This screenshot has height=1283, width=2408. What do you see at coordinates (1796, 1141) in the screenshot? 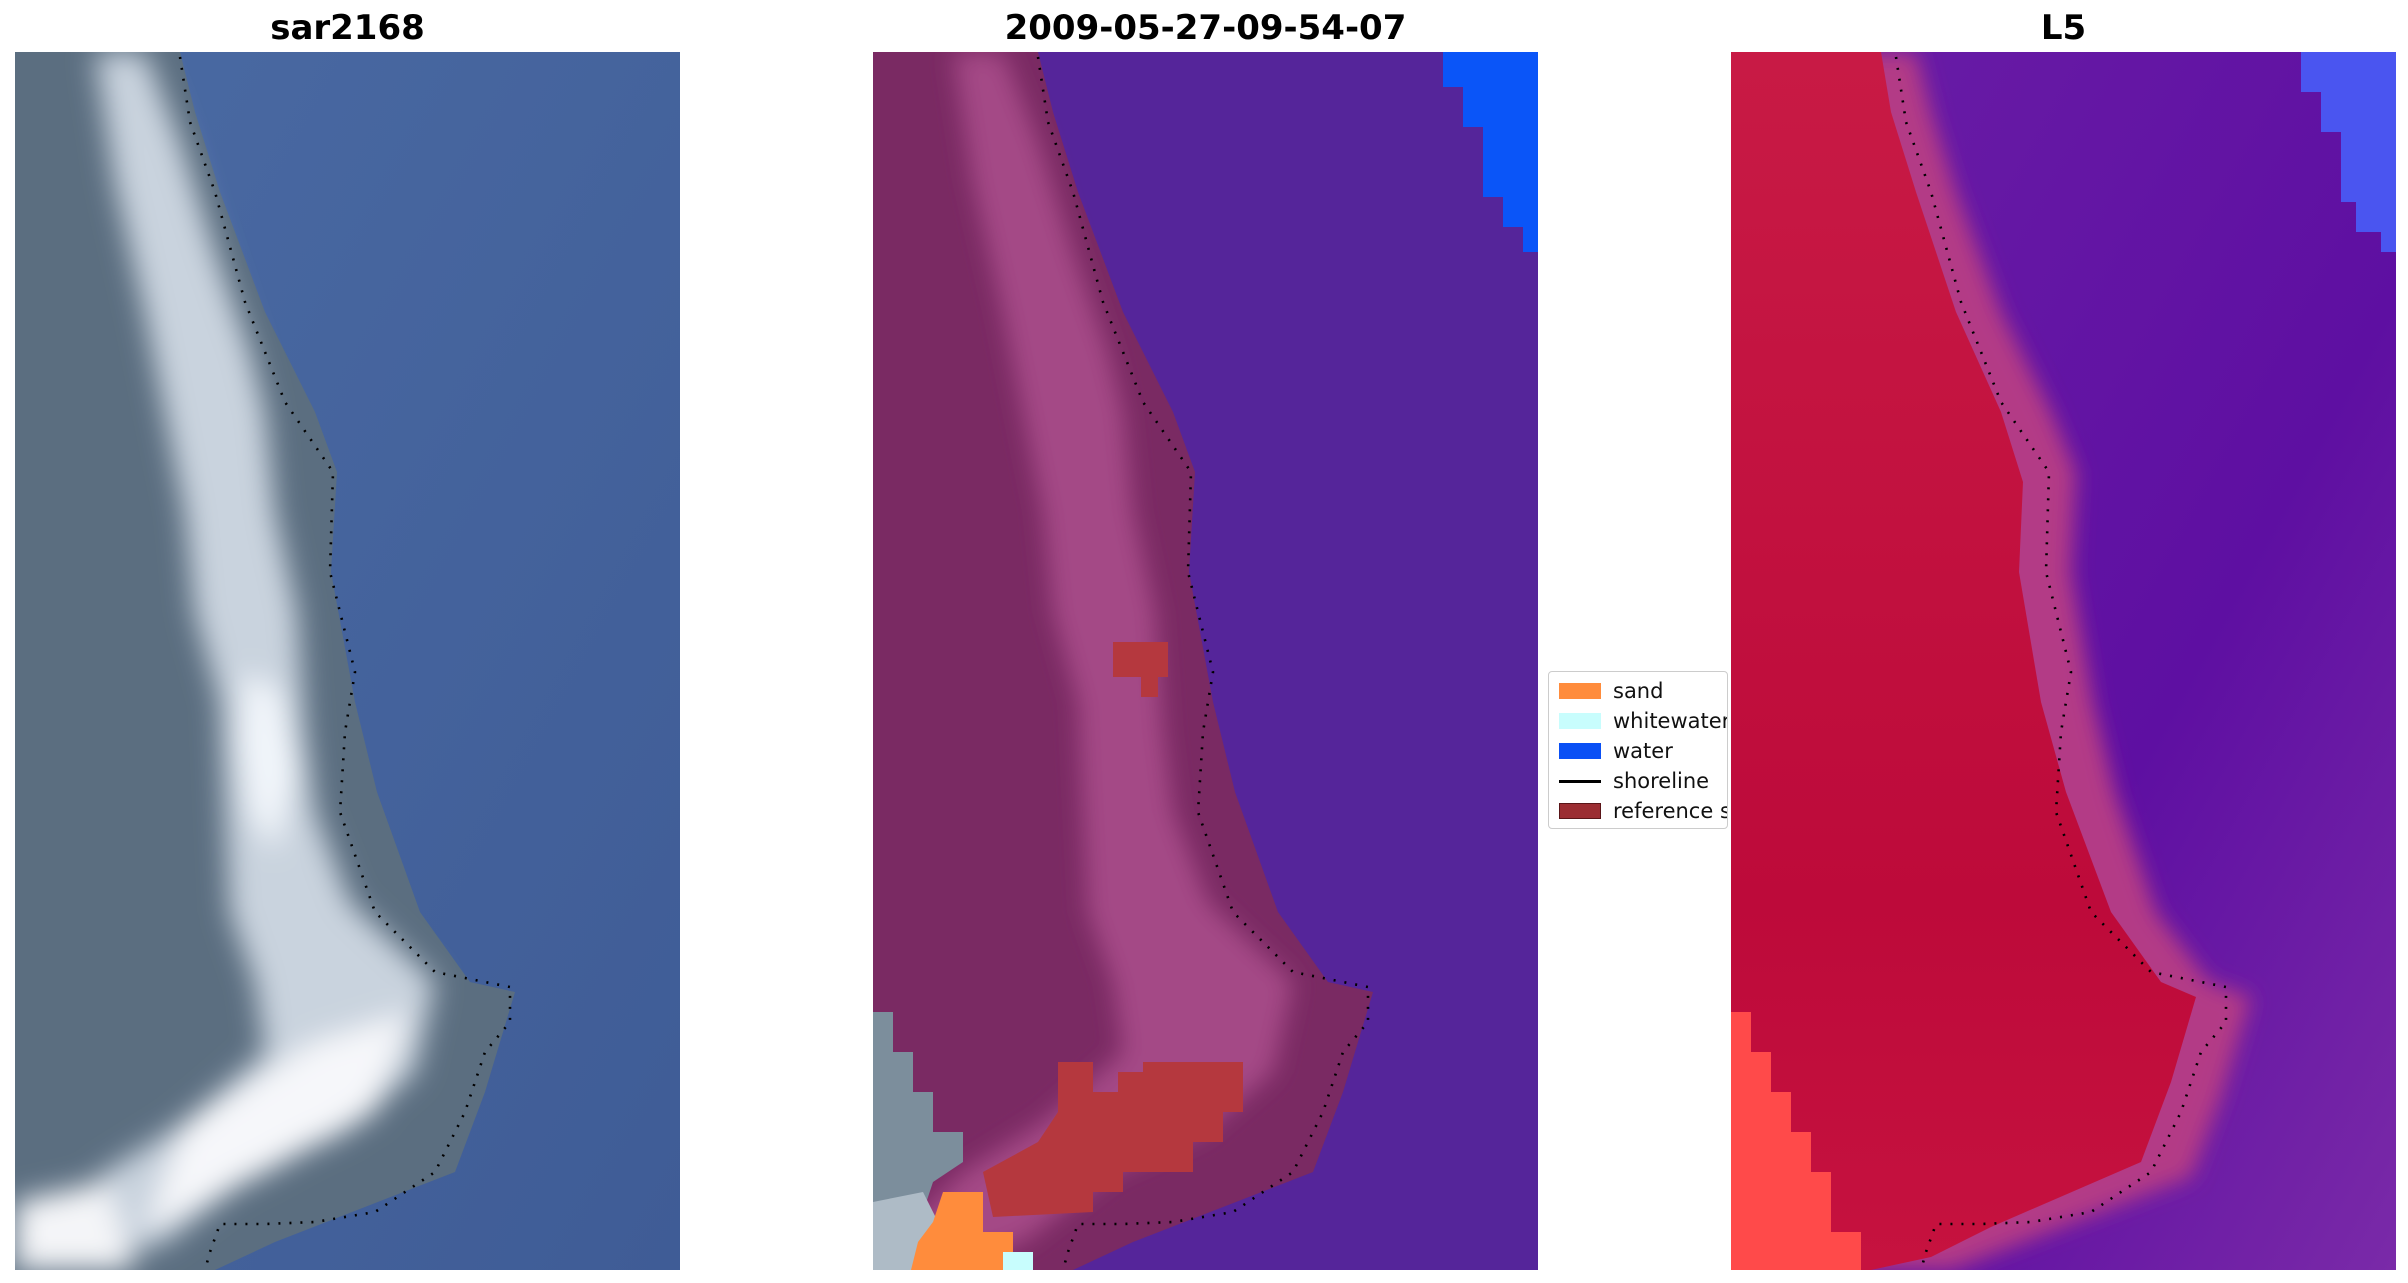
I see `red-bottom-left` at bounding box center [1796, 1141].